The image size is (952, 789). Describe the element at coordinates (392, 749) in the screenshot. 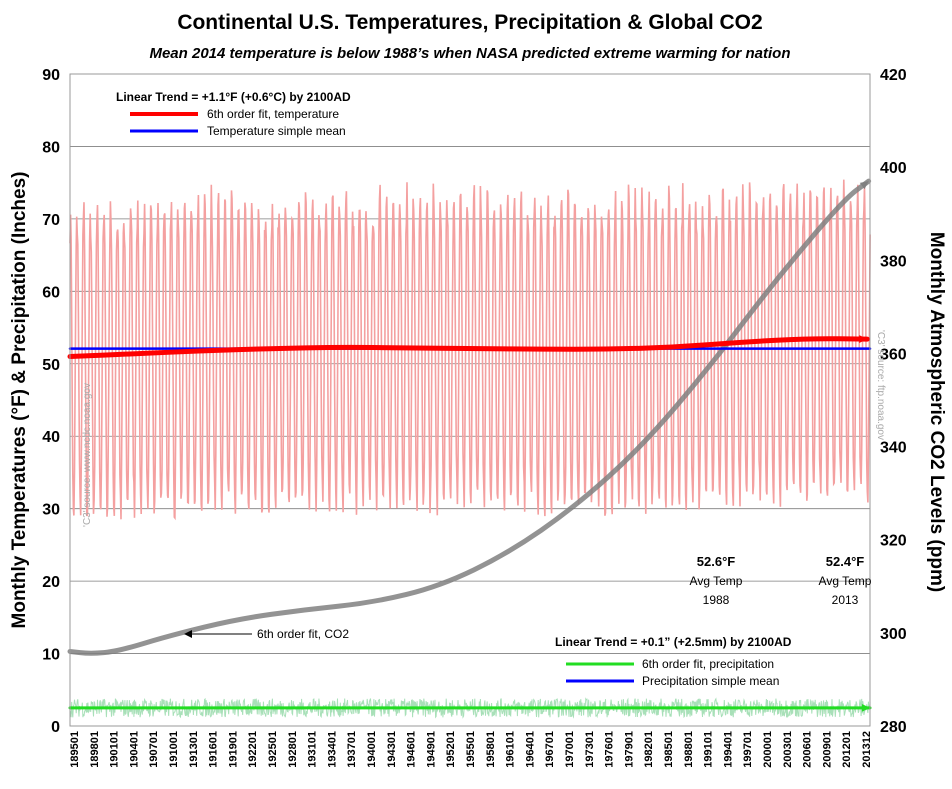

I see `x-tick-label: 194301` at that location.